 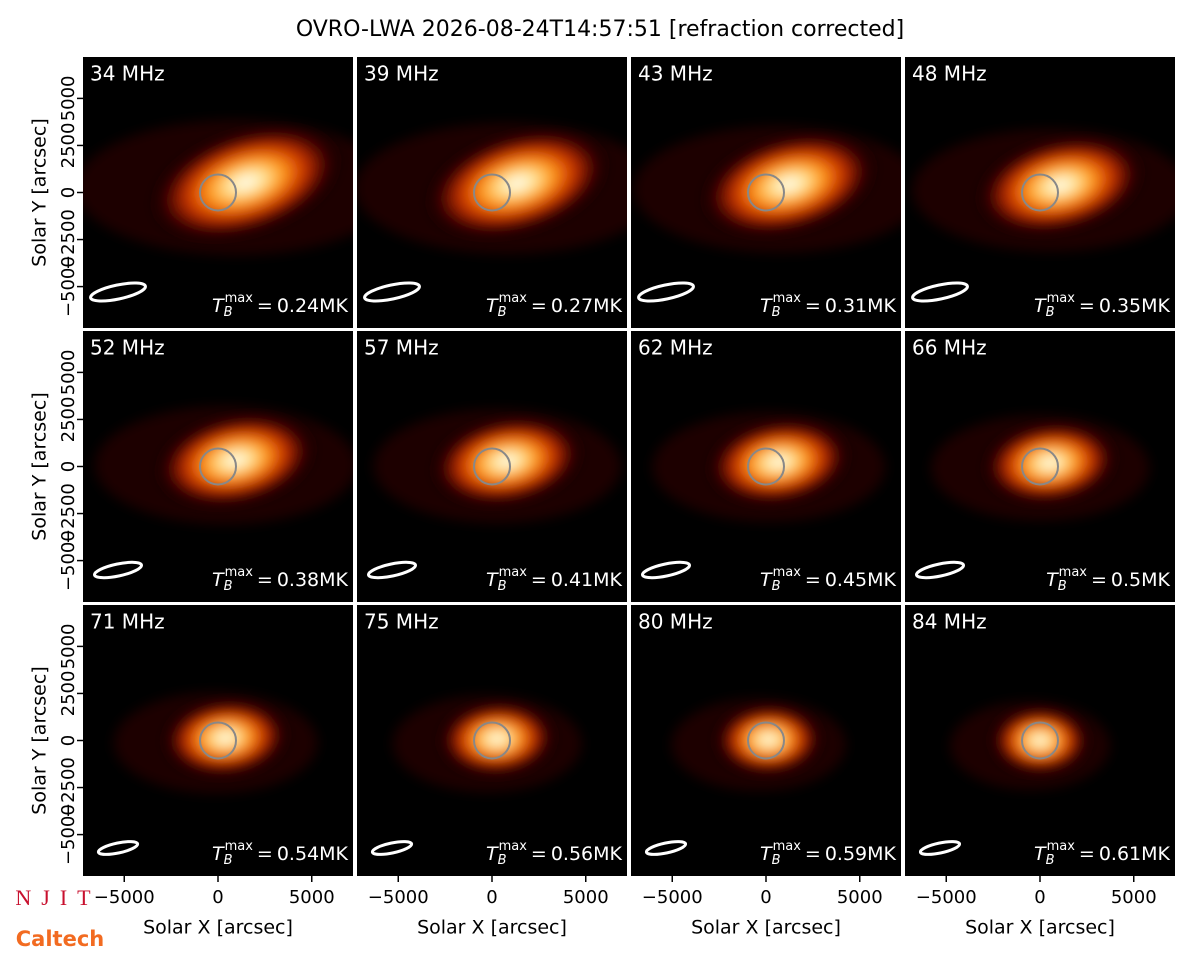 What do you see at coordinates (280, 853) in the screenshot?
I see `tmax-label: TBmax = 0.54MK` at bounding box center [280, 853].